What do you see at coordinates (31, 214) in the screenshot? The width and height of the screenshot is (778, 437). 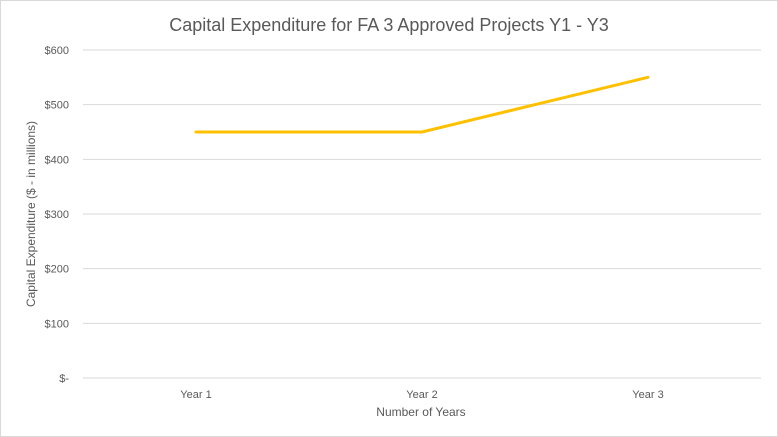 I see `y-axis-title: Capital Expenditure ($ - in millions)` at bounding box center [31, 214].